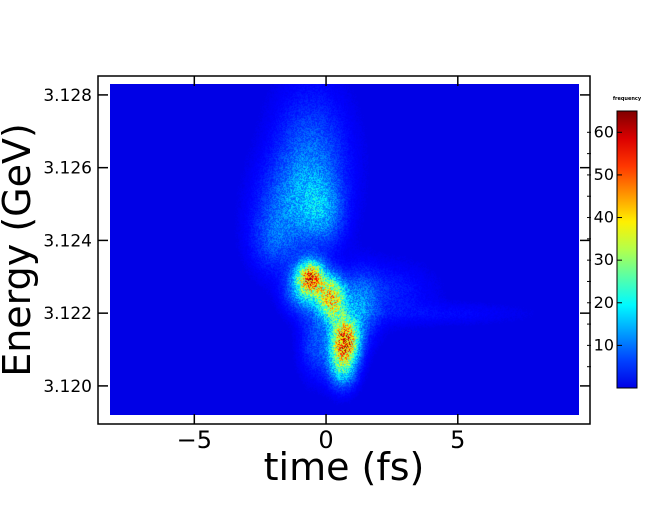  Describe the element at coordinates (604, 217) in the screenshot. I see `colorbar-tick-label: 40` at that location.